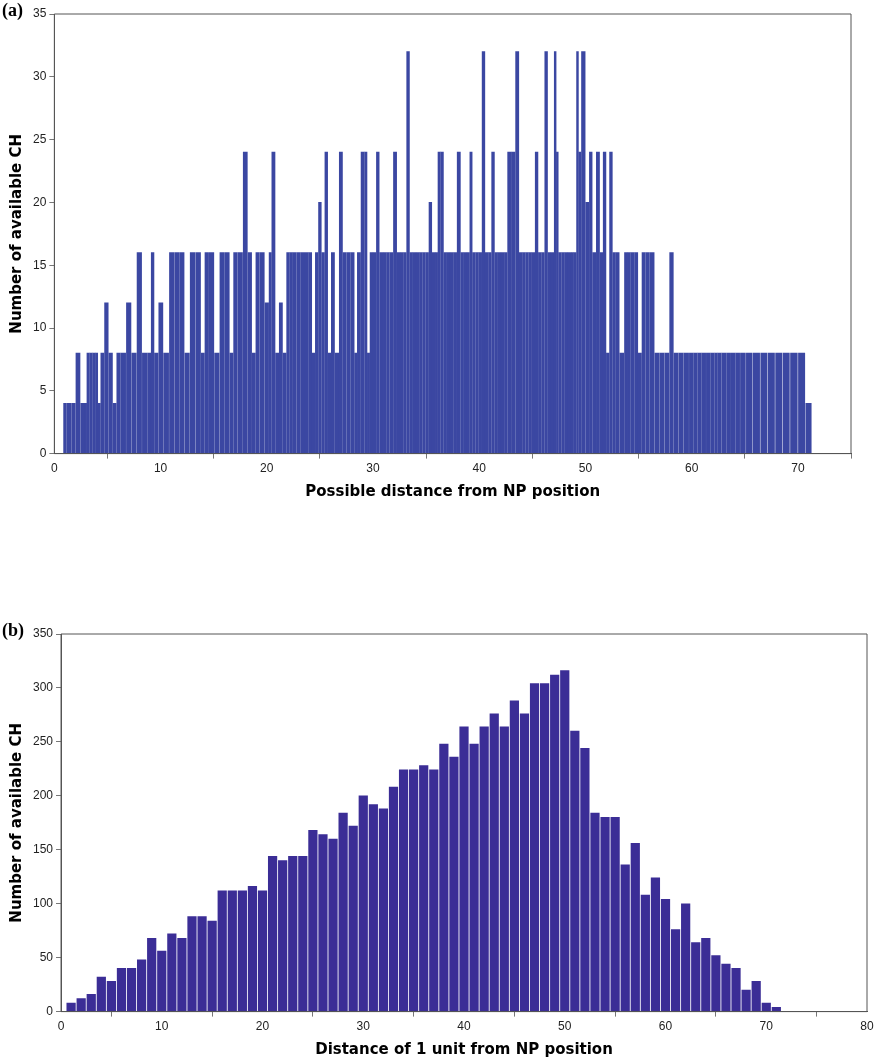  What do you see at coordinates (867, 1026) in the screenshot?
I see `x-tick-label: 80` at bounding box center [867, 1026].